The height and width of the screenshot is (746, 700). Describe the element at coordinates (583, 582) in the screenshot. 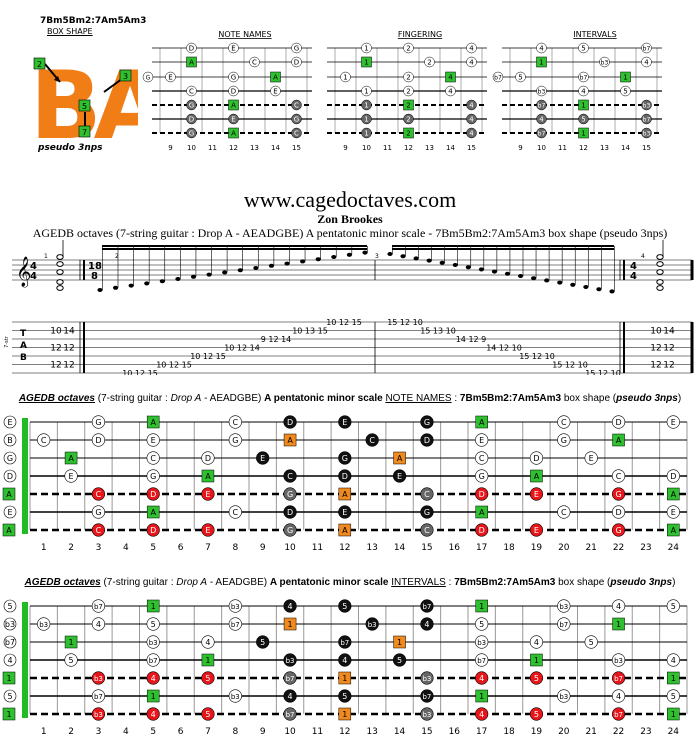

I see `title-box: box shape (` at that location.